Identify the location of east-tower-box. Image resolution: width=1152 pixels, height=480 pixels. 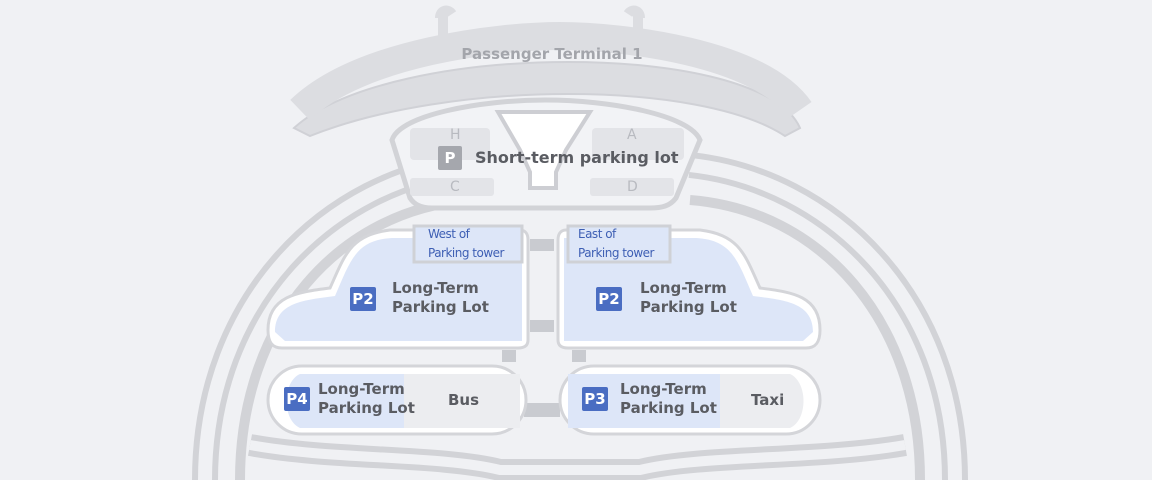
(619, 244).